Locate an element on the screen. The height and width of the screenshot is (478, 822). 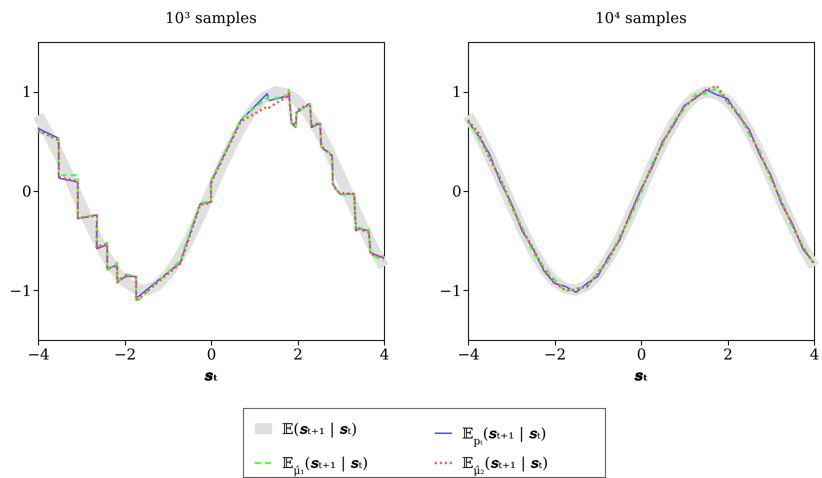
chart-title: 10⁴ samples is located at coordinates (641, 18).